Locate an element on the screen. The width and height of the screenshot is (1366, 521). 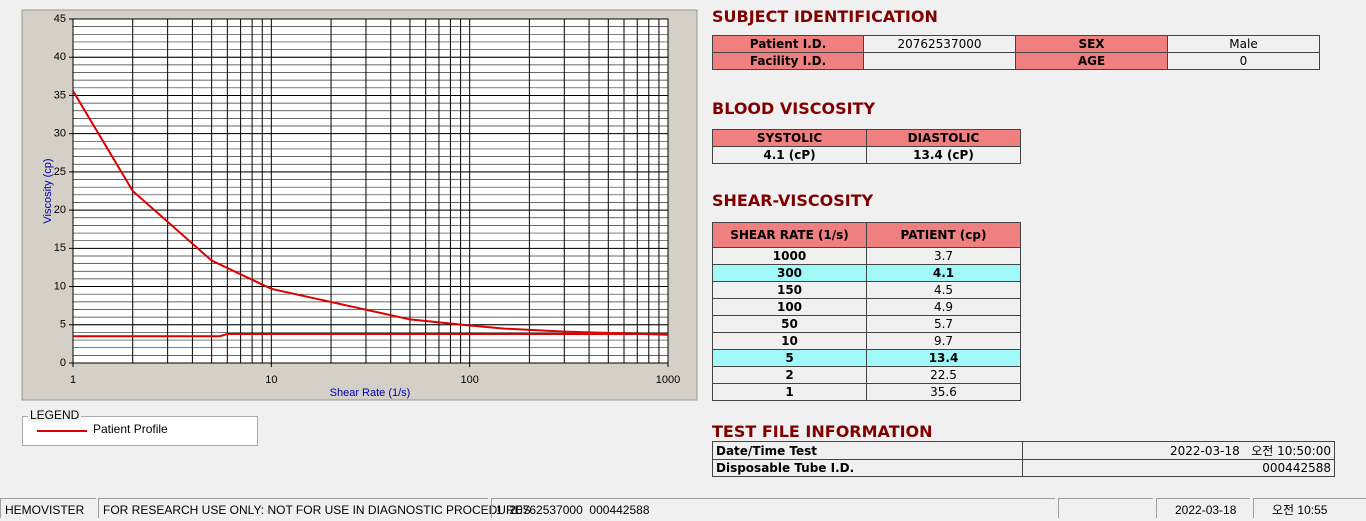
blood-table: SYSTOLIC DIASTOLIC 4.1 (cP) 13.4 (cP) is located at coordinates (866, 146).